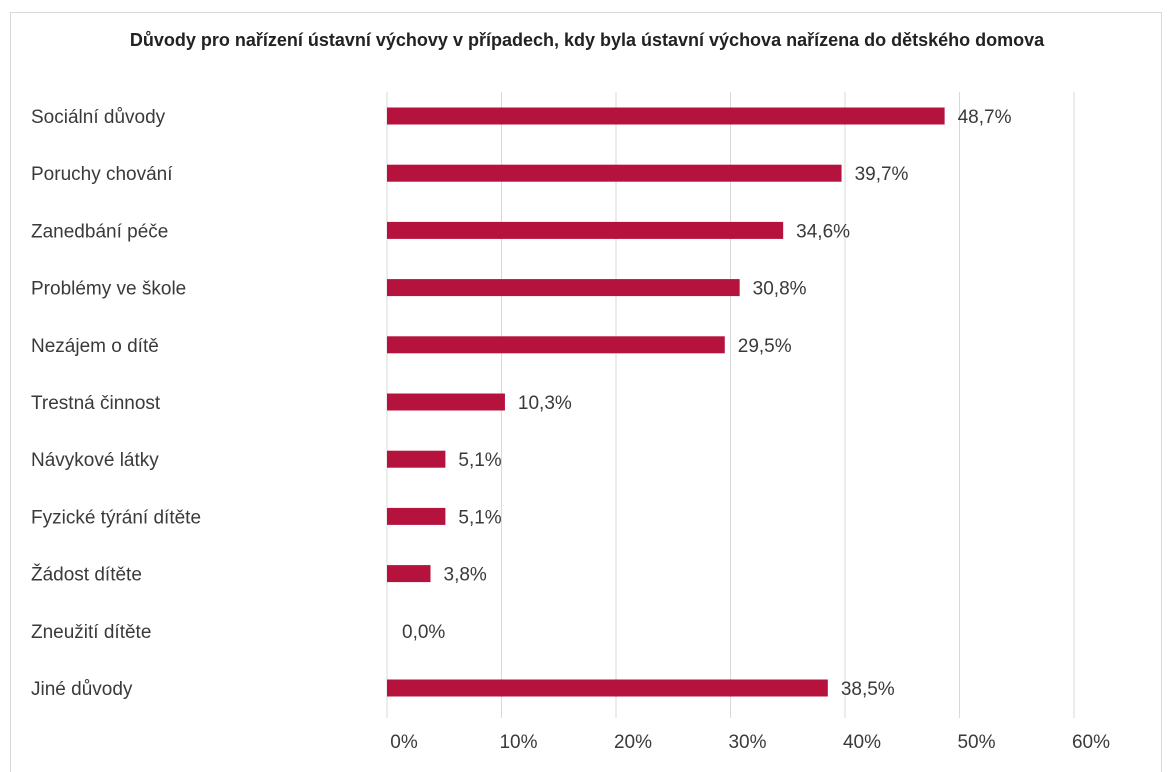 This screenshot has width=1174, height=772. I want to click on category-label: Jiné důvody, so click(82, 689).